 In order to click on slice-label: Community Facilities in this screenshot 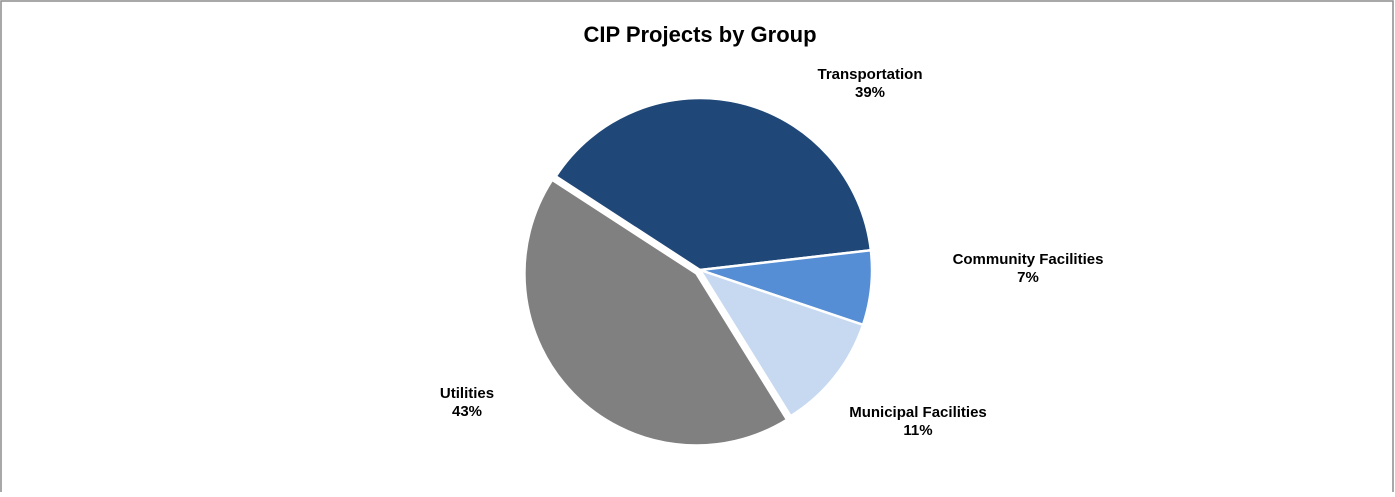, I will do `click(1028, 259)`.